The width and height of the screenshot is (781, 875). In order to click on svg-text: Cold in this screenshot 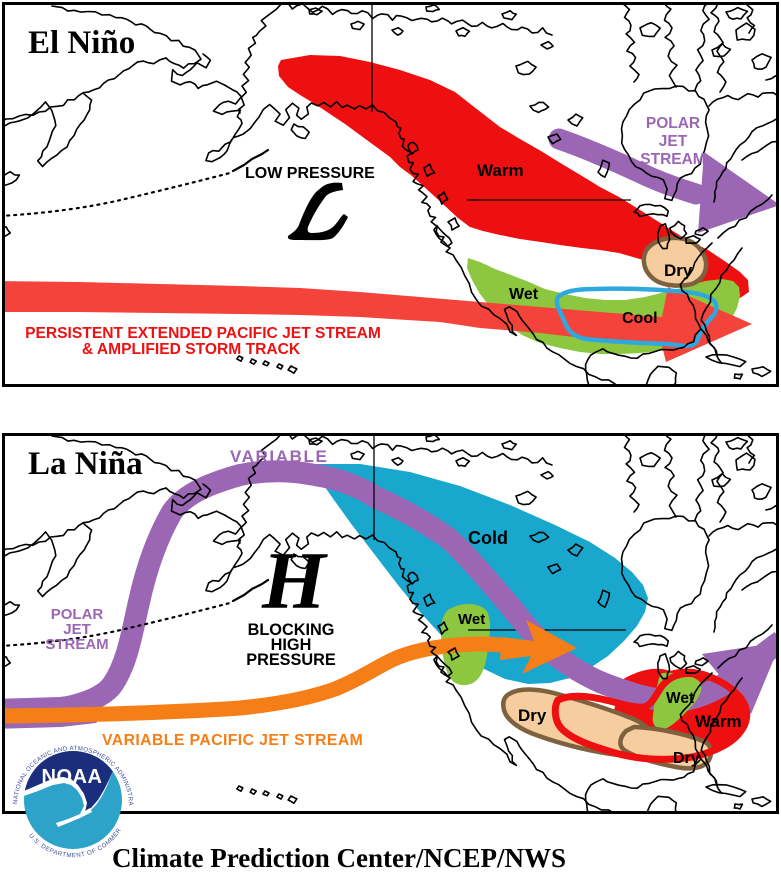, I will do `click(488, 538)`.